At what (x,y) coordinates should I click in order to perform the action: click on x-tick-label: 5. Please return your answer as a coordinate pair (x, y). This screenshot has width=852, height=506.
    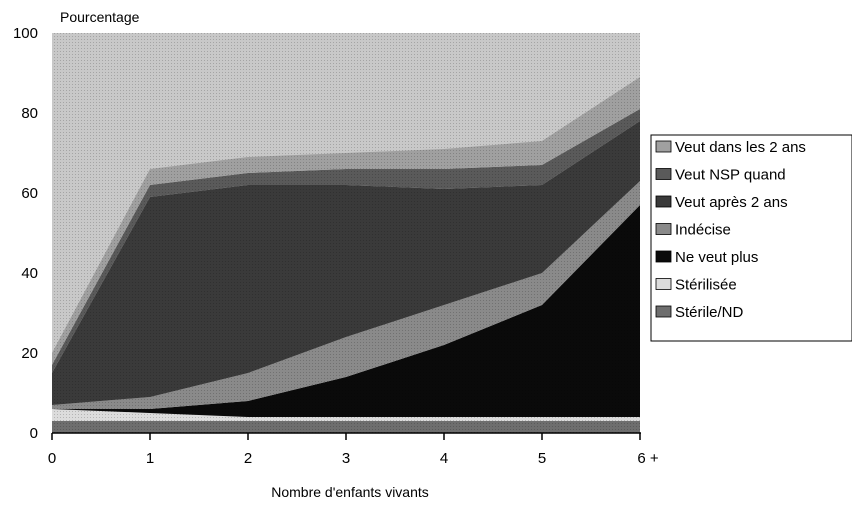
    Looking at the image, I should click on (542, 458).